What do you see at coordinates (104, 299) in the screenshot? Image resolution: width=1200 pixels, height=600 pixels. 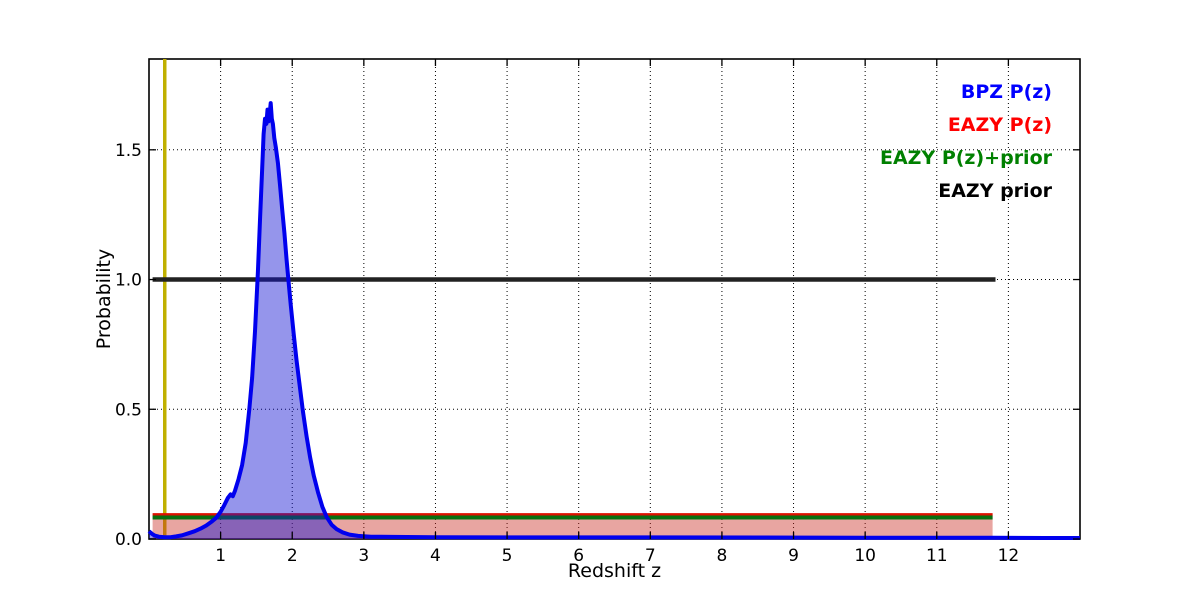 I see `y-axis-label: Probability` at bounding box center [104, 299].